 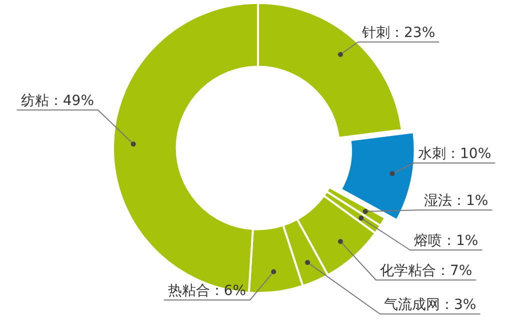 I want to click on slice-label: 水刺：10%, so click(x=455, y=154).